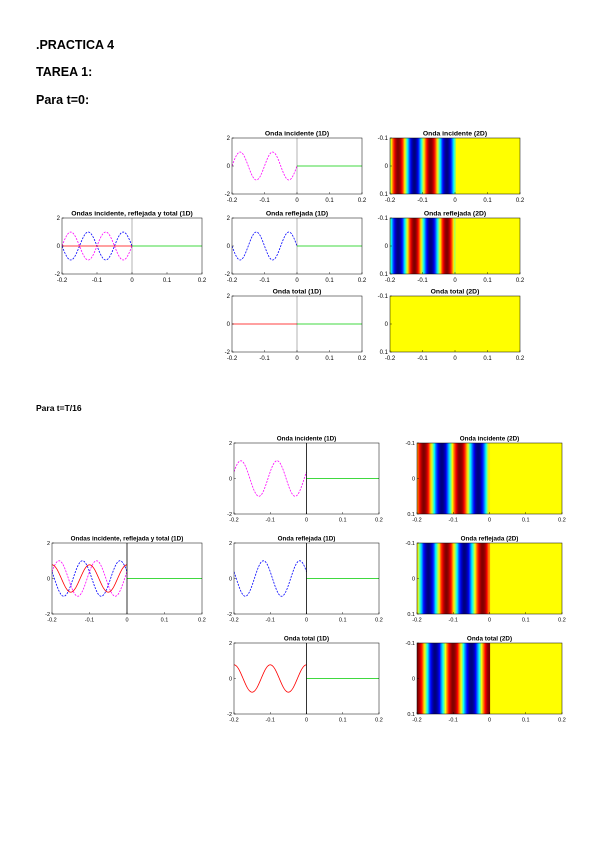 The height and width of the screenshot is (848, 599). Describe the element at coordinates (59, 408) in the screenshot. I see `section-t16-heading: Para t=T/16` at that location.